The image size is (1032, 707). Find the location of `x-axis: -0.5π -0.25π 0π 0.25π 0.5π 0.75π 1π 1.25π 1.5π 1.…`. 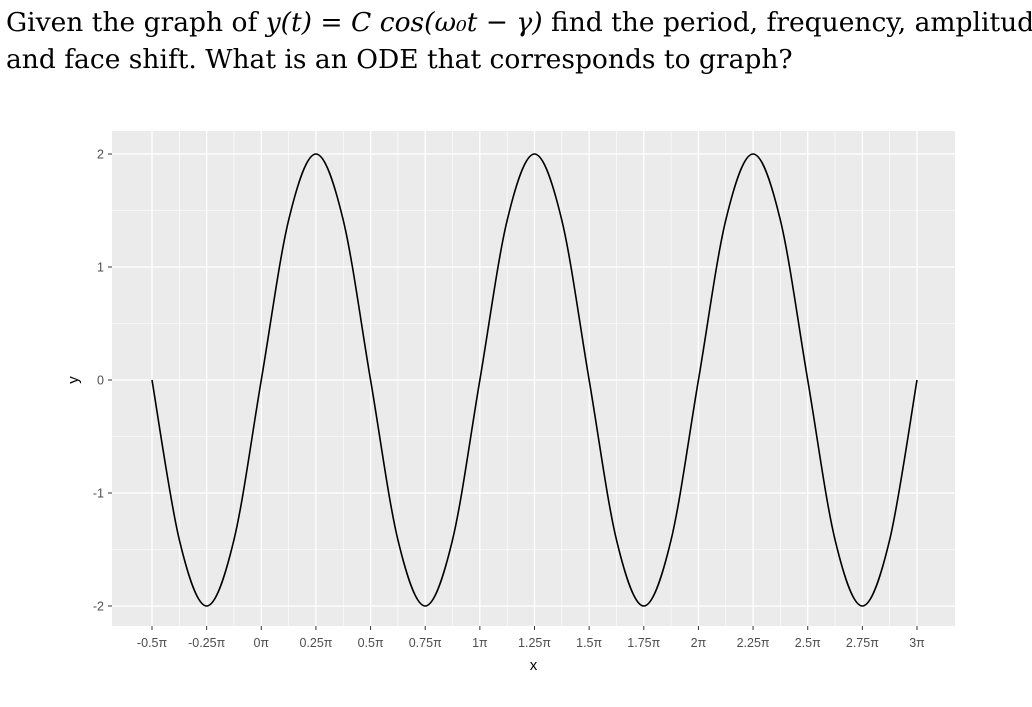

x-axis: -0.5π -0.25π 0π 0.25π 0.5π 0.75π 1π 1.25π 1.5π 1.… is located at coordinates (531, 638).